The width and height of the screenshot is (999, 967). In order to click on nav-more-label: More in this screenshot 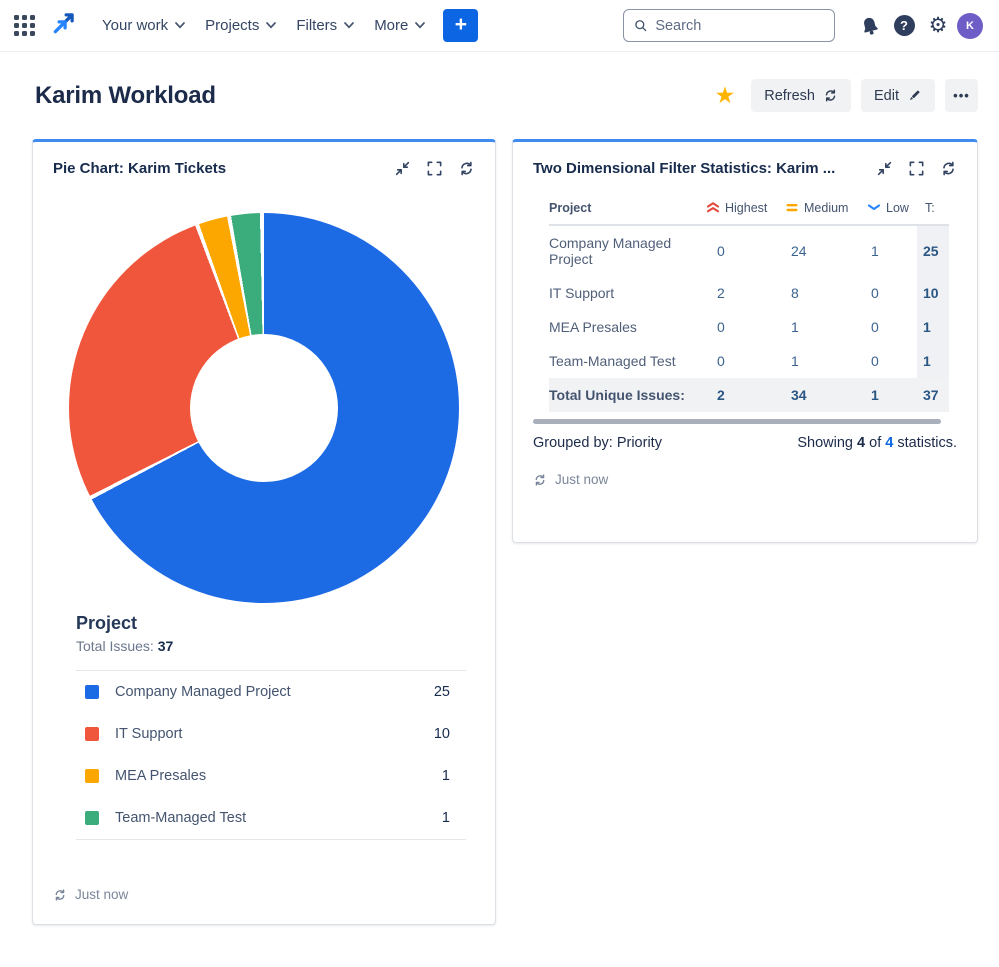, I will do `click(391, 25)`.